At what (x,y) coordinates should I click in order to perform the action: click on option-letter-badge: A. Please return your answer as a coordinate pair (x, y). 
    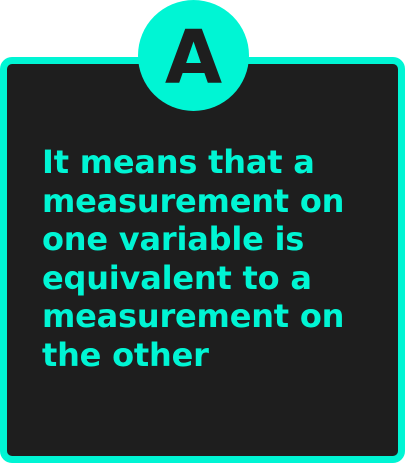
    Looking at the image, I should click on (193, 55).